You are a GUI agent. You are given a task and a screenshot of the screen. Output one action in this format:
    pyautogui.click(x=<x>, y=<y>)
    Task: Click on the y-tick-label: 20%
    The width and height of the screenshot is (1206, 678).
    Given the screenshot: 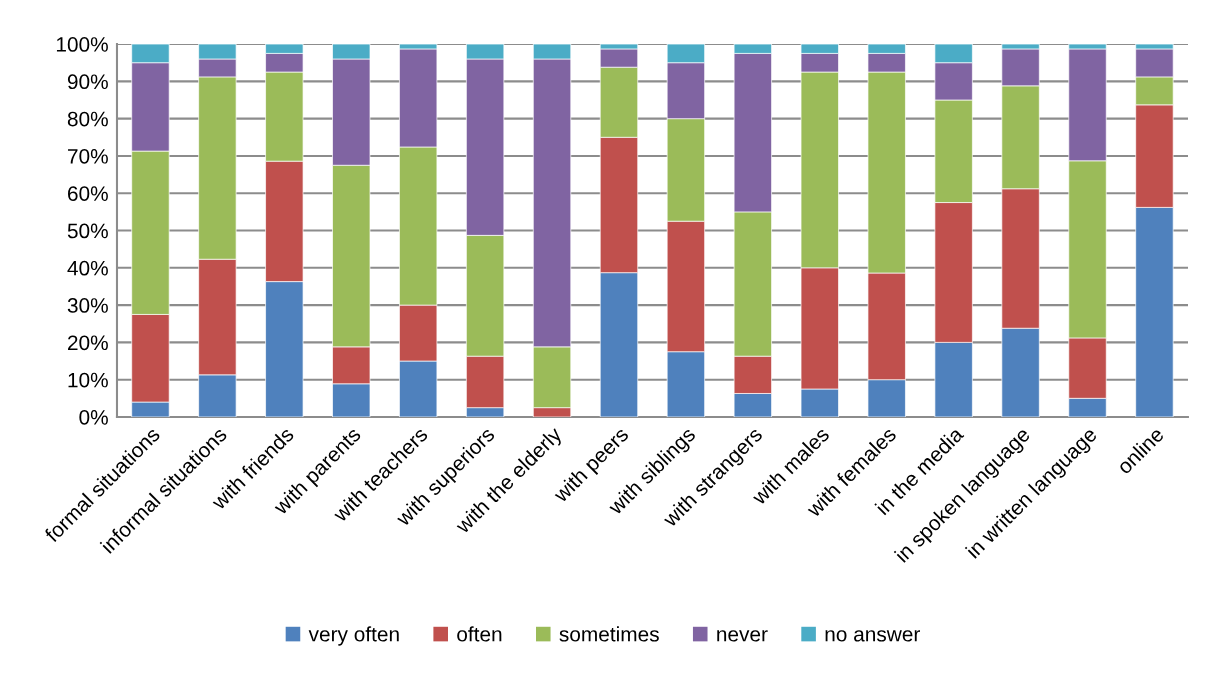 What is the action you would take?
    pyautogui.click(x=88, y=343)
    